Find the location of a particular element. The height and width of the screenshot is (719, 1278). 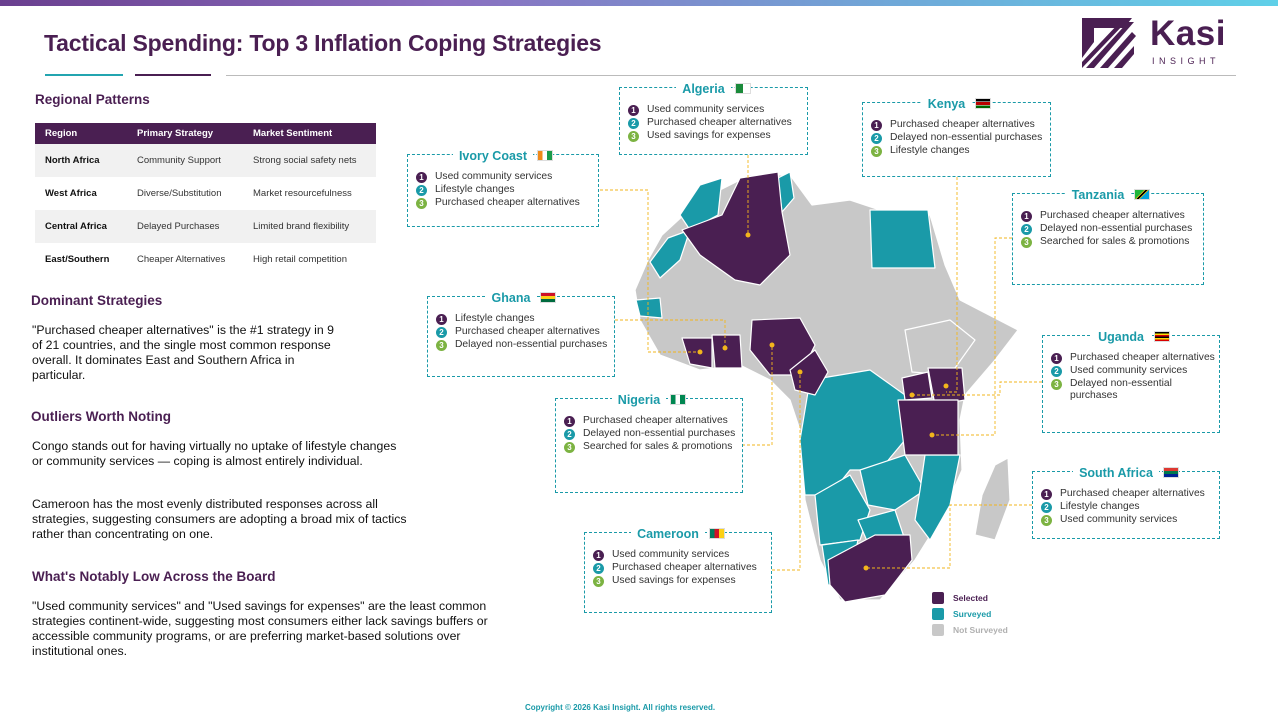

map-country-south-africa is located at coordinates (870, 568).